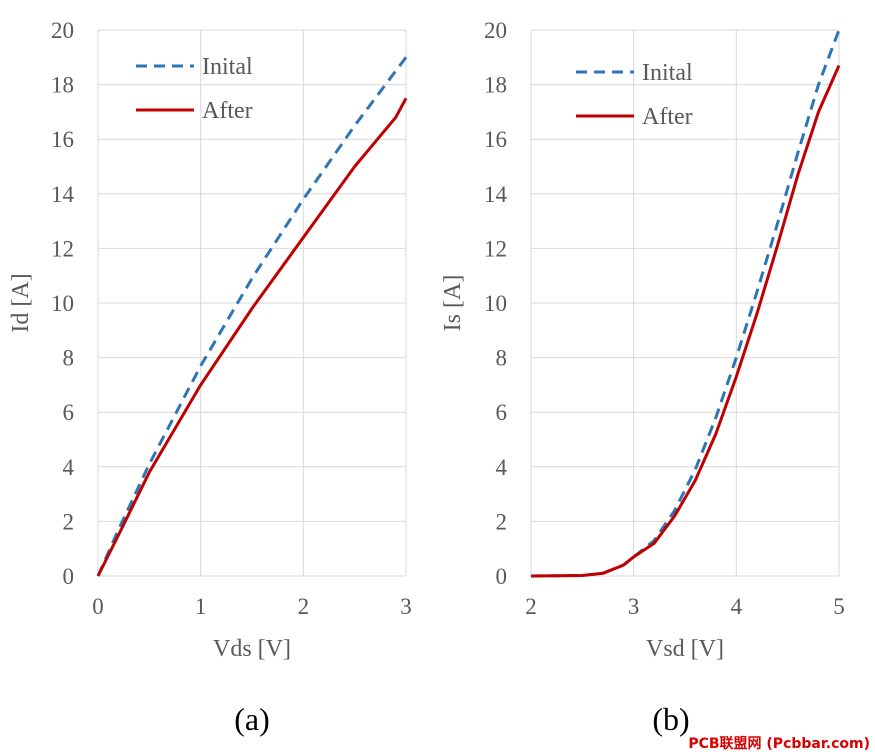 The width and height of the screenshot is (875, 755). What do you see at coordinates (496, 194) in the screenshot?
I see `panel-b-y-tick-label: 14` at bounding box center [496, 194].